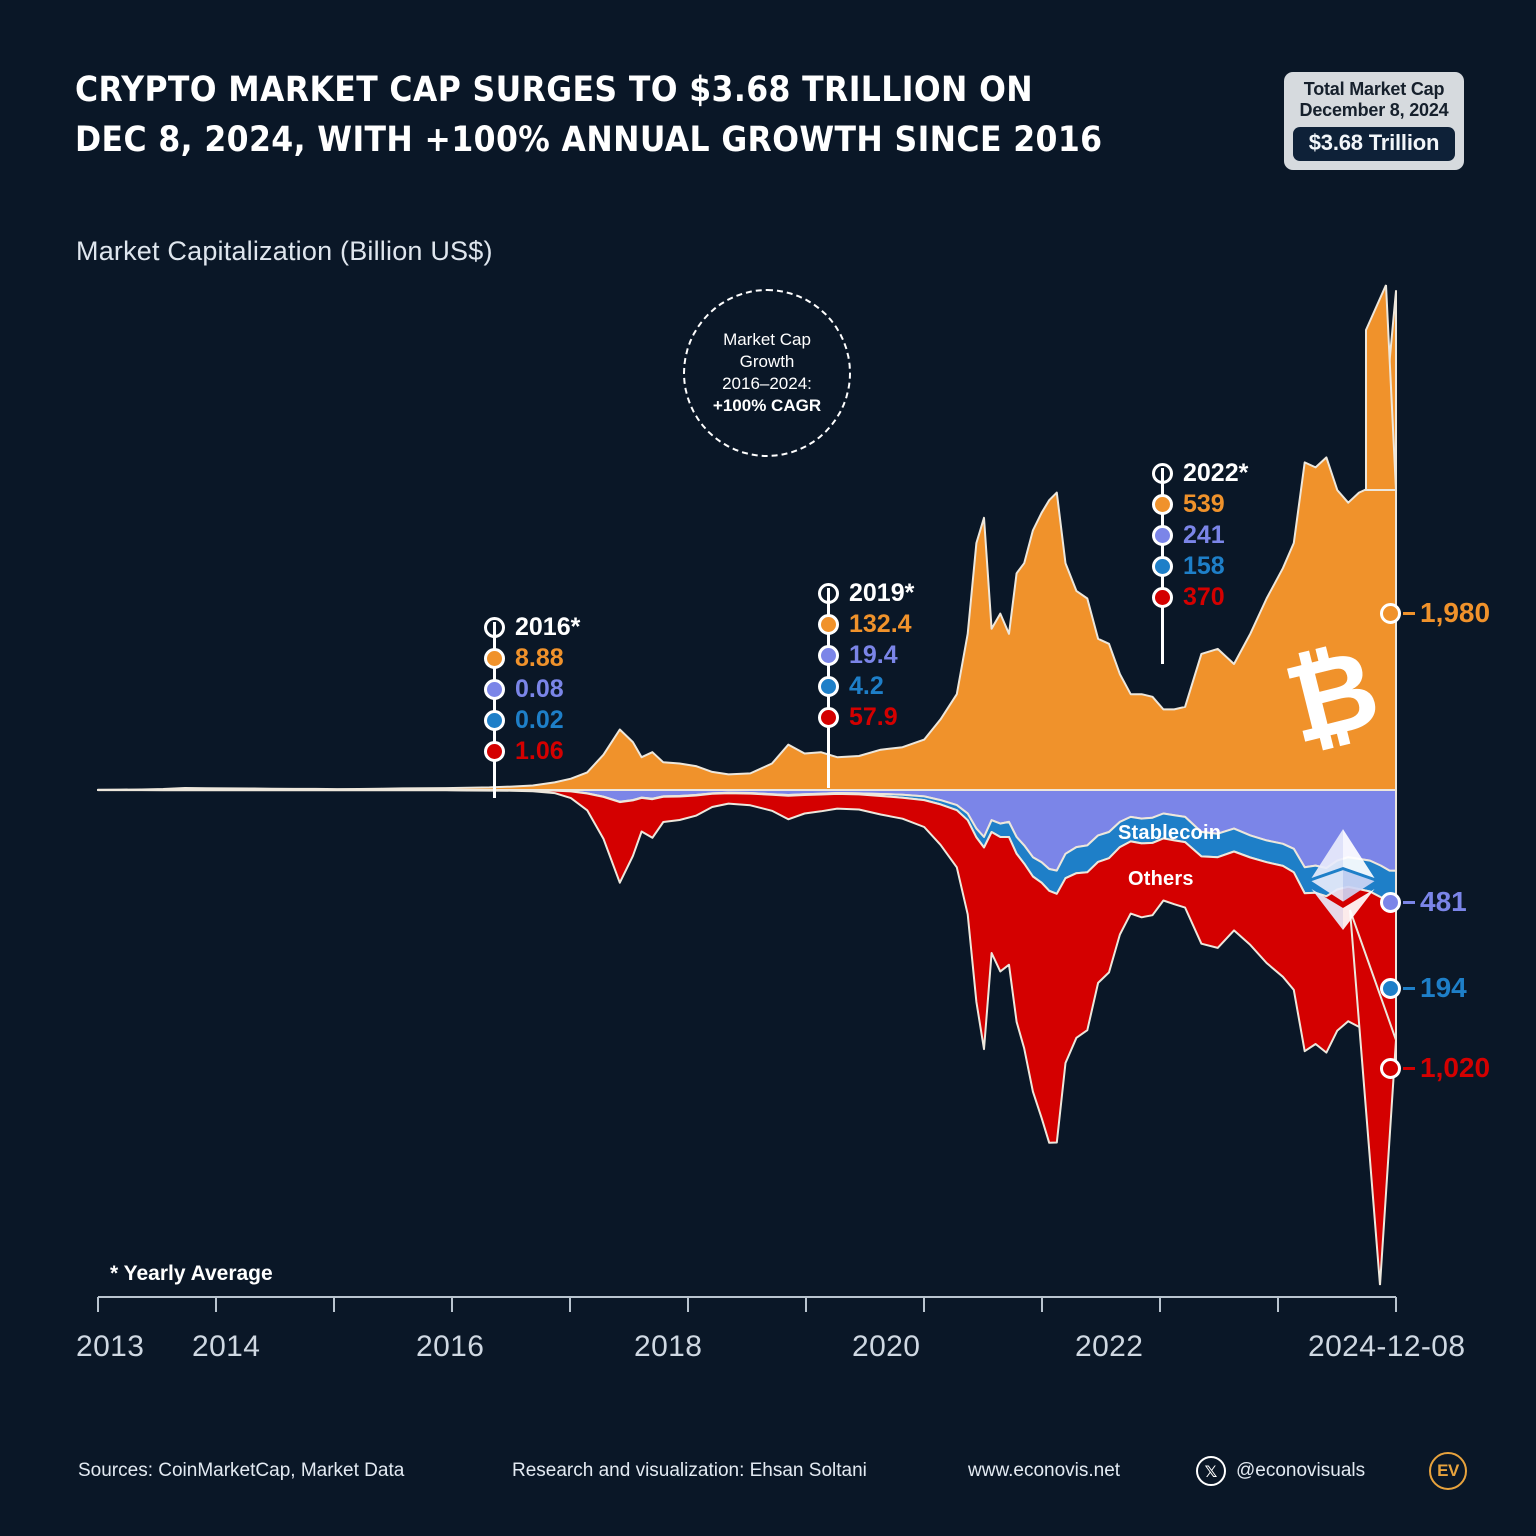  What do you see at coordinates (1387, 1346) in the screenshot?
I see `x-axis-label: 2024-12-08` at bounding box center [1387, 1346].